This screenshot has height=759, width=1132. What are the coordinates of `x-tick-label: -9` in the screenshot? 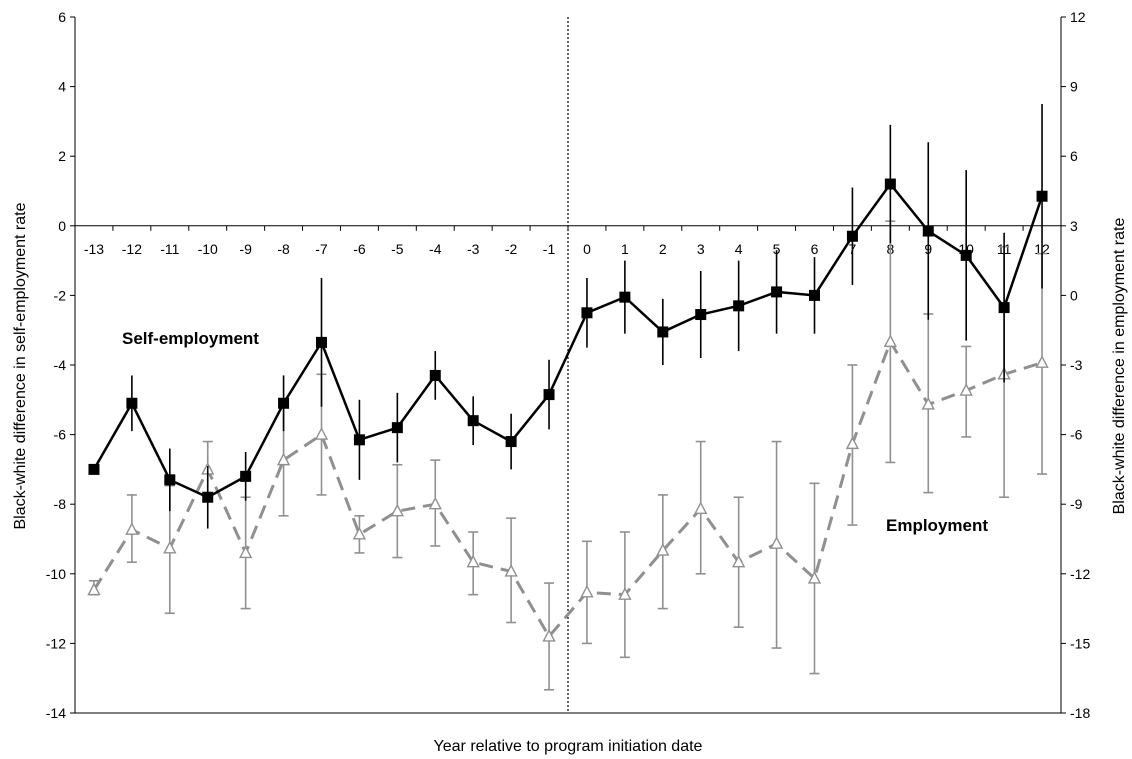 It's located at (245, 249).